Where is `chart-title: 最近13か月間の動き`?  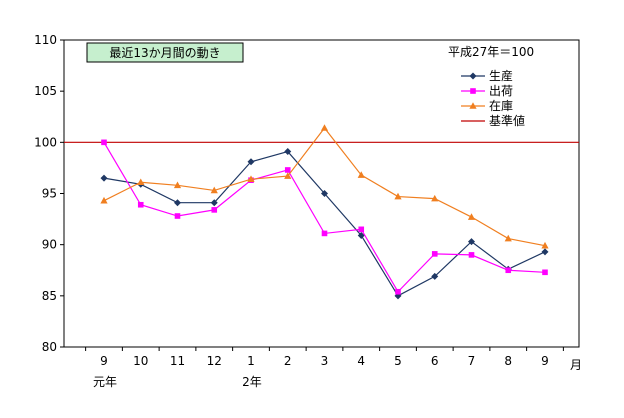
chart-title: 最近13か月間の動き is located at coordinates (164, 53).